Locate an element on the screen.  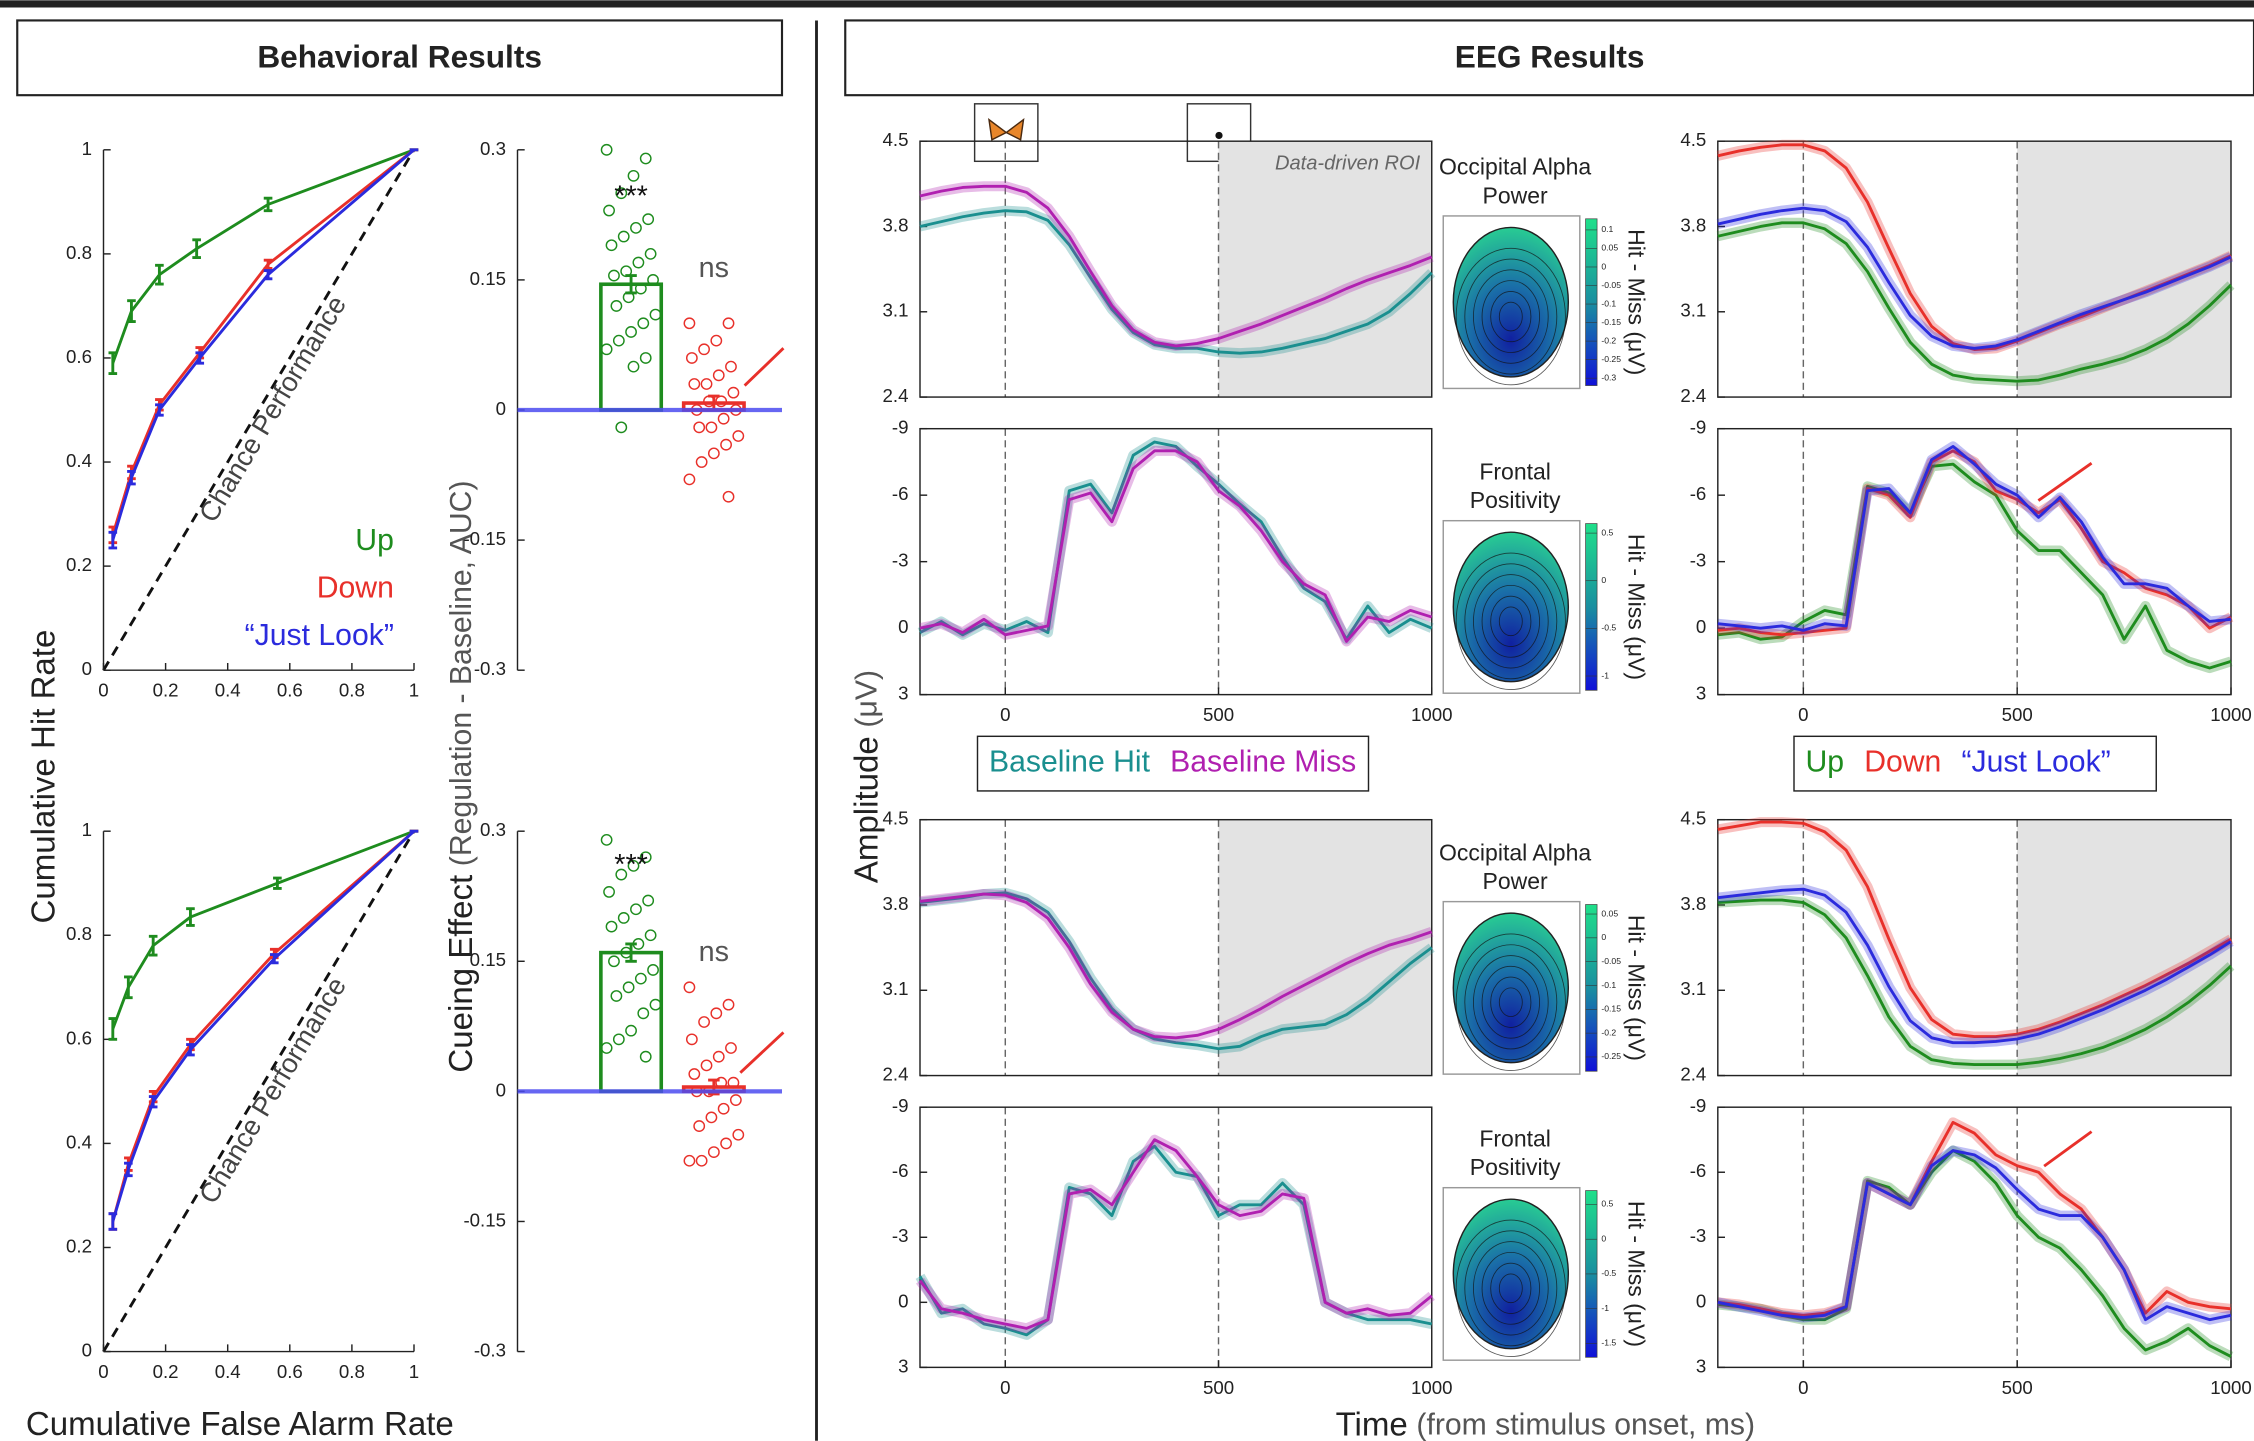
y-tick-label: 0 is located at coordinates (1701, 626).